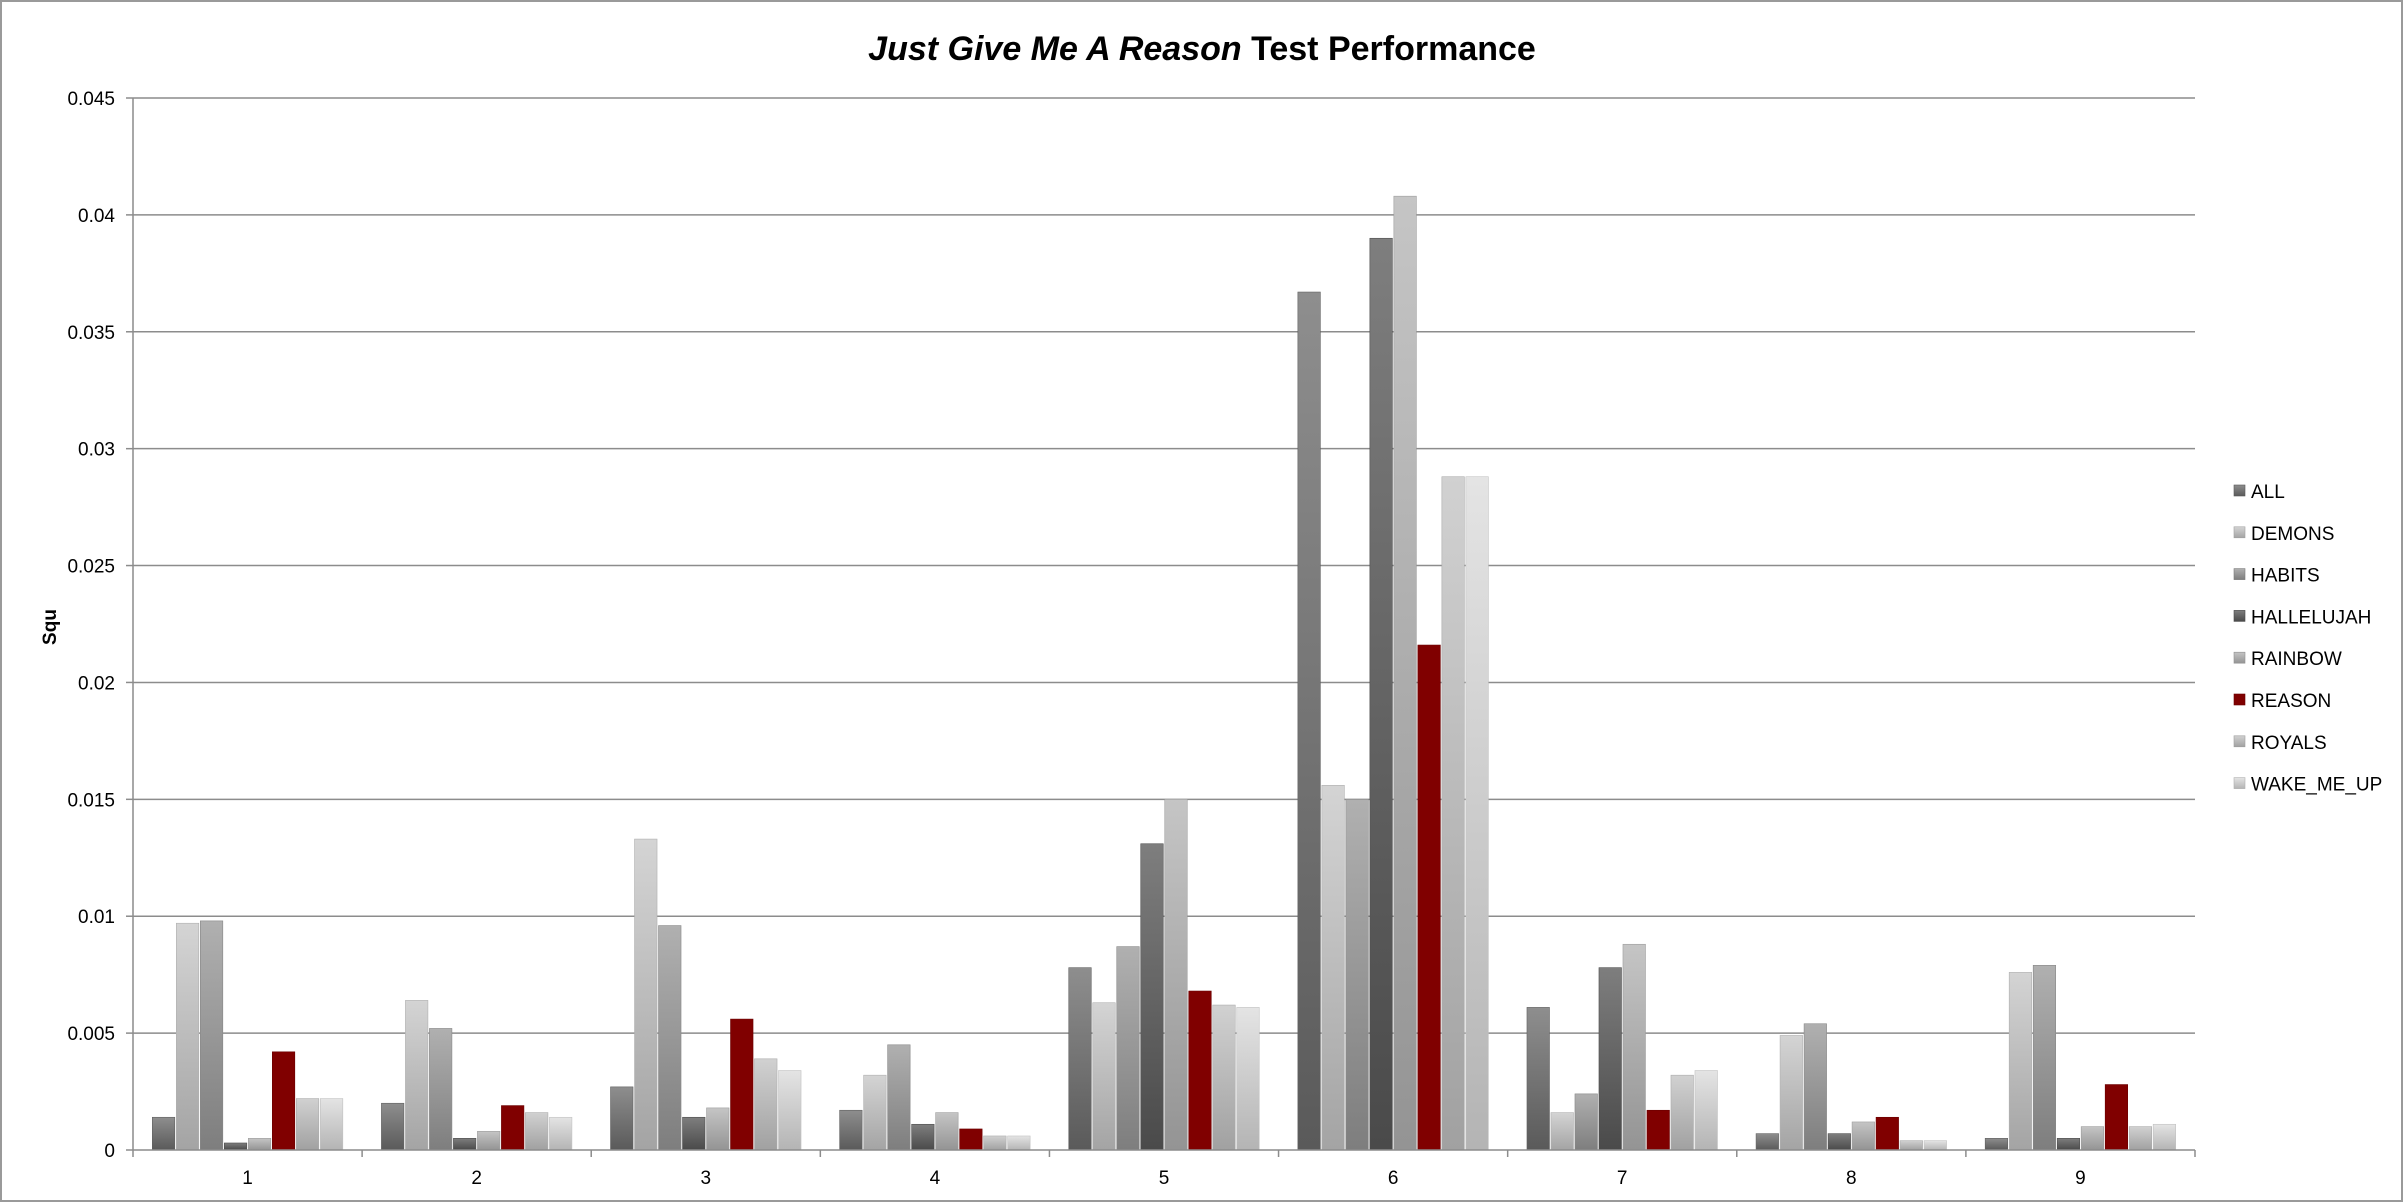  Describe the element at coordinates (2285, 576) in the screenshot. I see `legend-label-habits: HABITS` at that location.